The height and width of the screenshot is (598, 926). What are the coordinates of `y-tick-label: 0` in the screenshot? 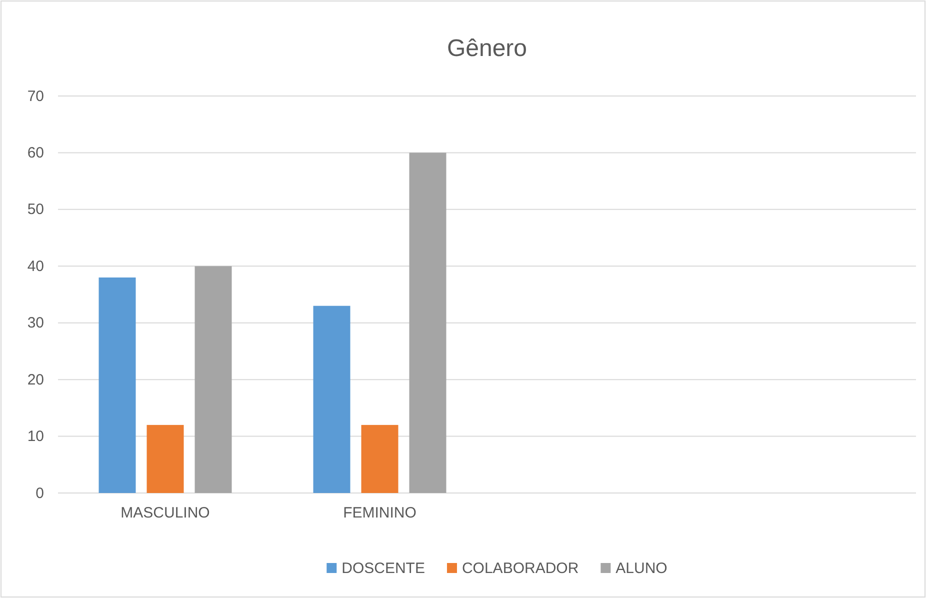 It's located at (40, 493).